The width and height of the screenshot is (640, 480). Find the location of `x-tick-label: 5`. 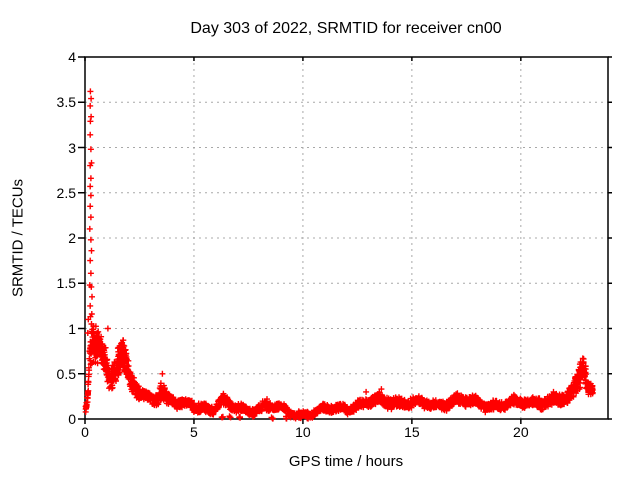

x-tick-label: 5 is located at coordinates (194, 432).